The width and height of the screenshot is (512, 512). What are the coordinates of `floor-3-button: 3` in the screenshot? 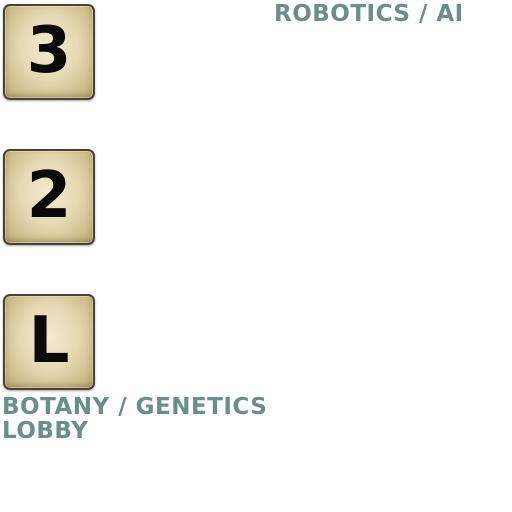 It's located at (49, 52).